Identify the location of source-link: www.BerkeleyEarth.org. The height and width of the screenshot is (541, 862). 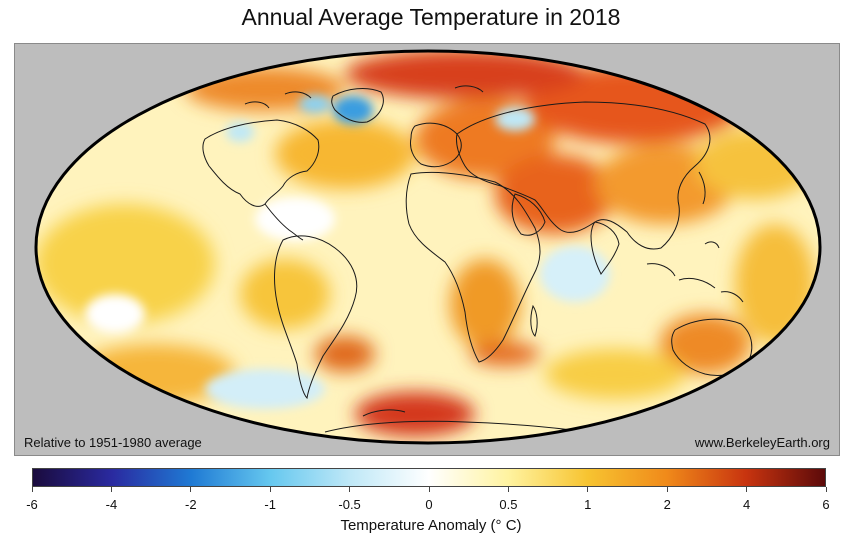
(762, 442).